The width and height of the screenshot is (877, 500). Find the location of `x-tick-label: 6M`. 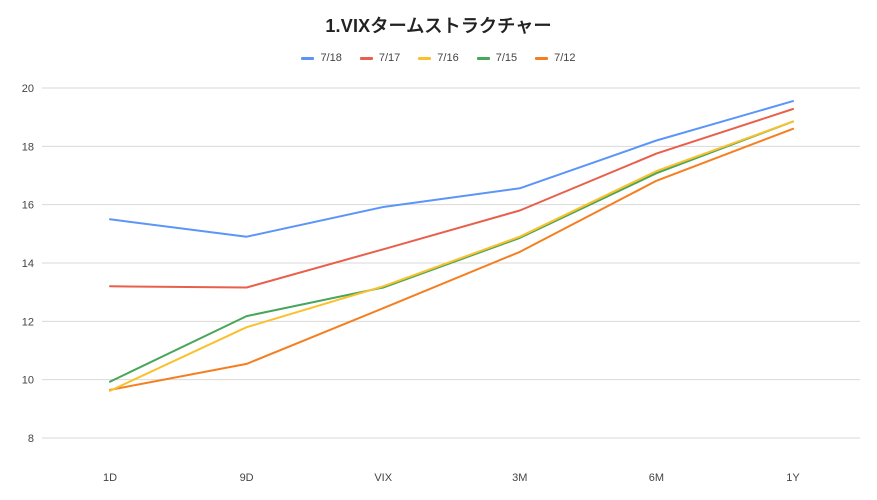

x-tick-label: 6M is located at coordinates (656, 478).